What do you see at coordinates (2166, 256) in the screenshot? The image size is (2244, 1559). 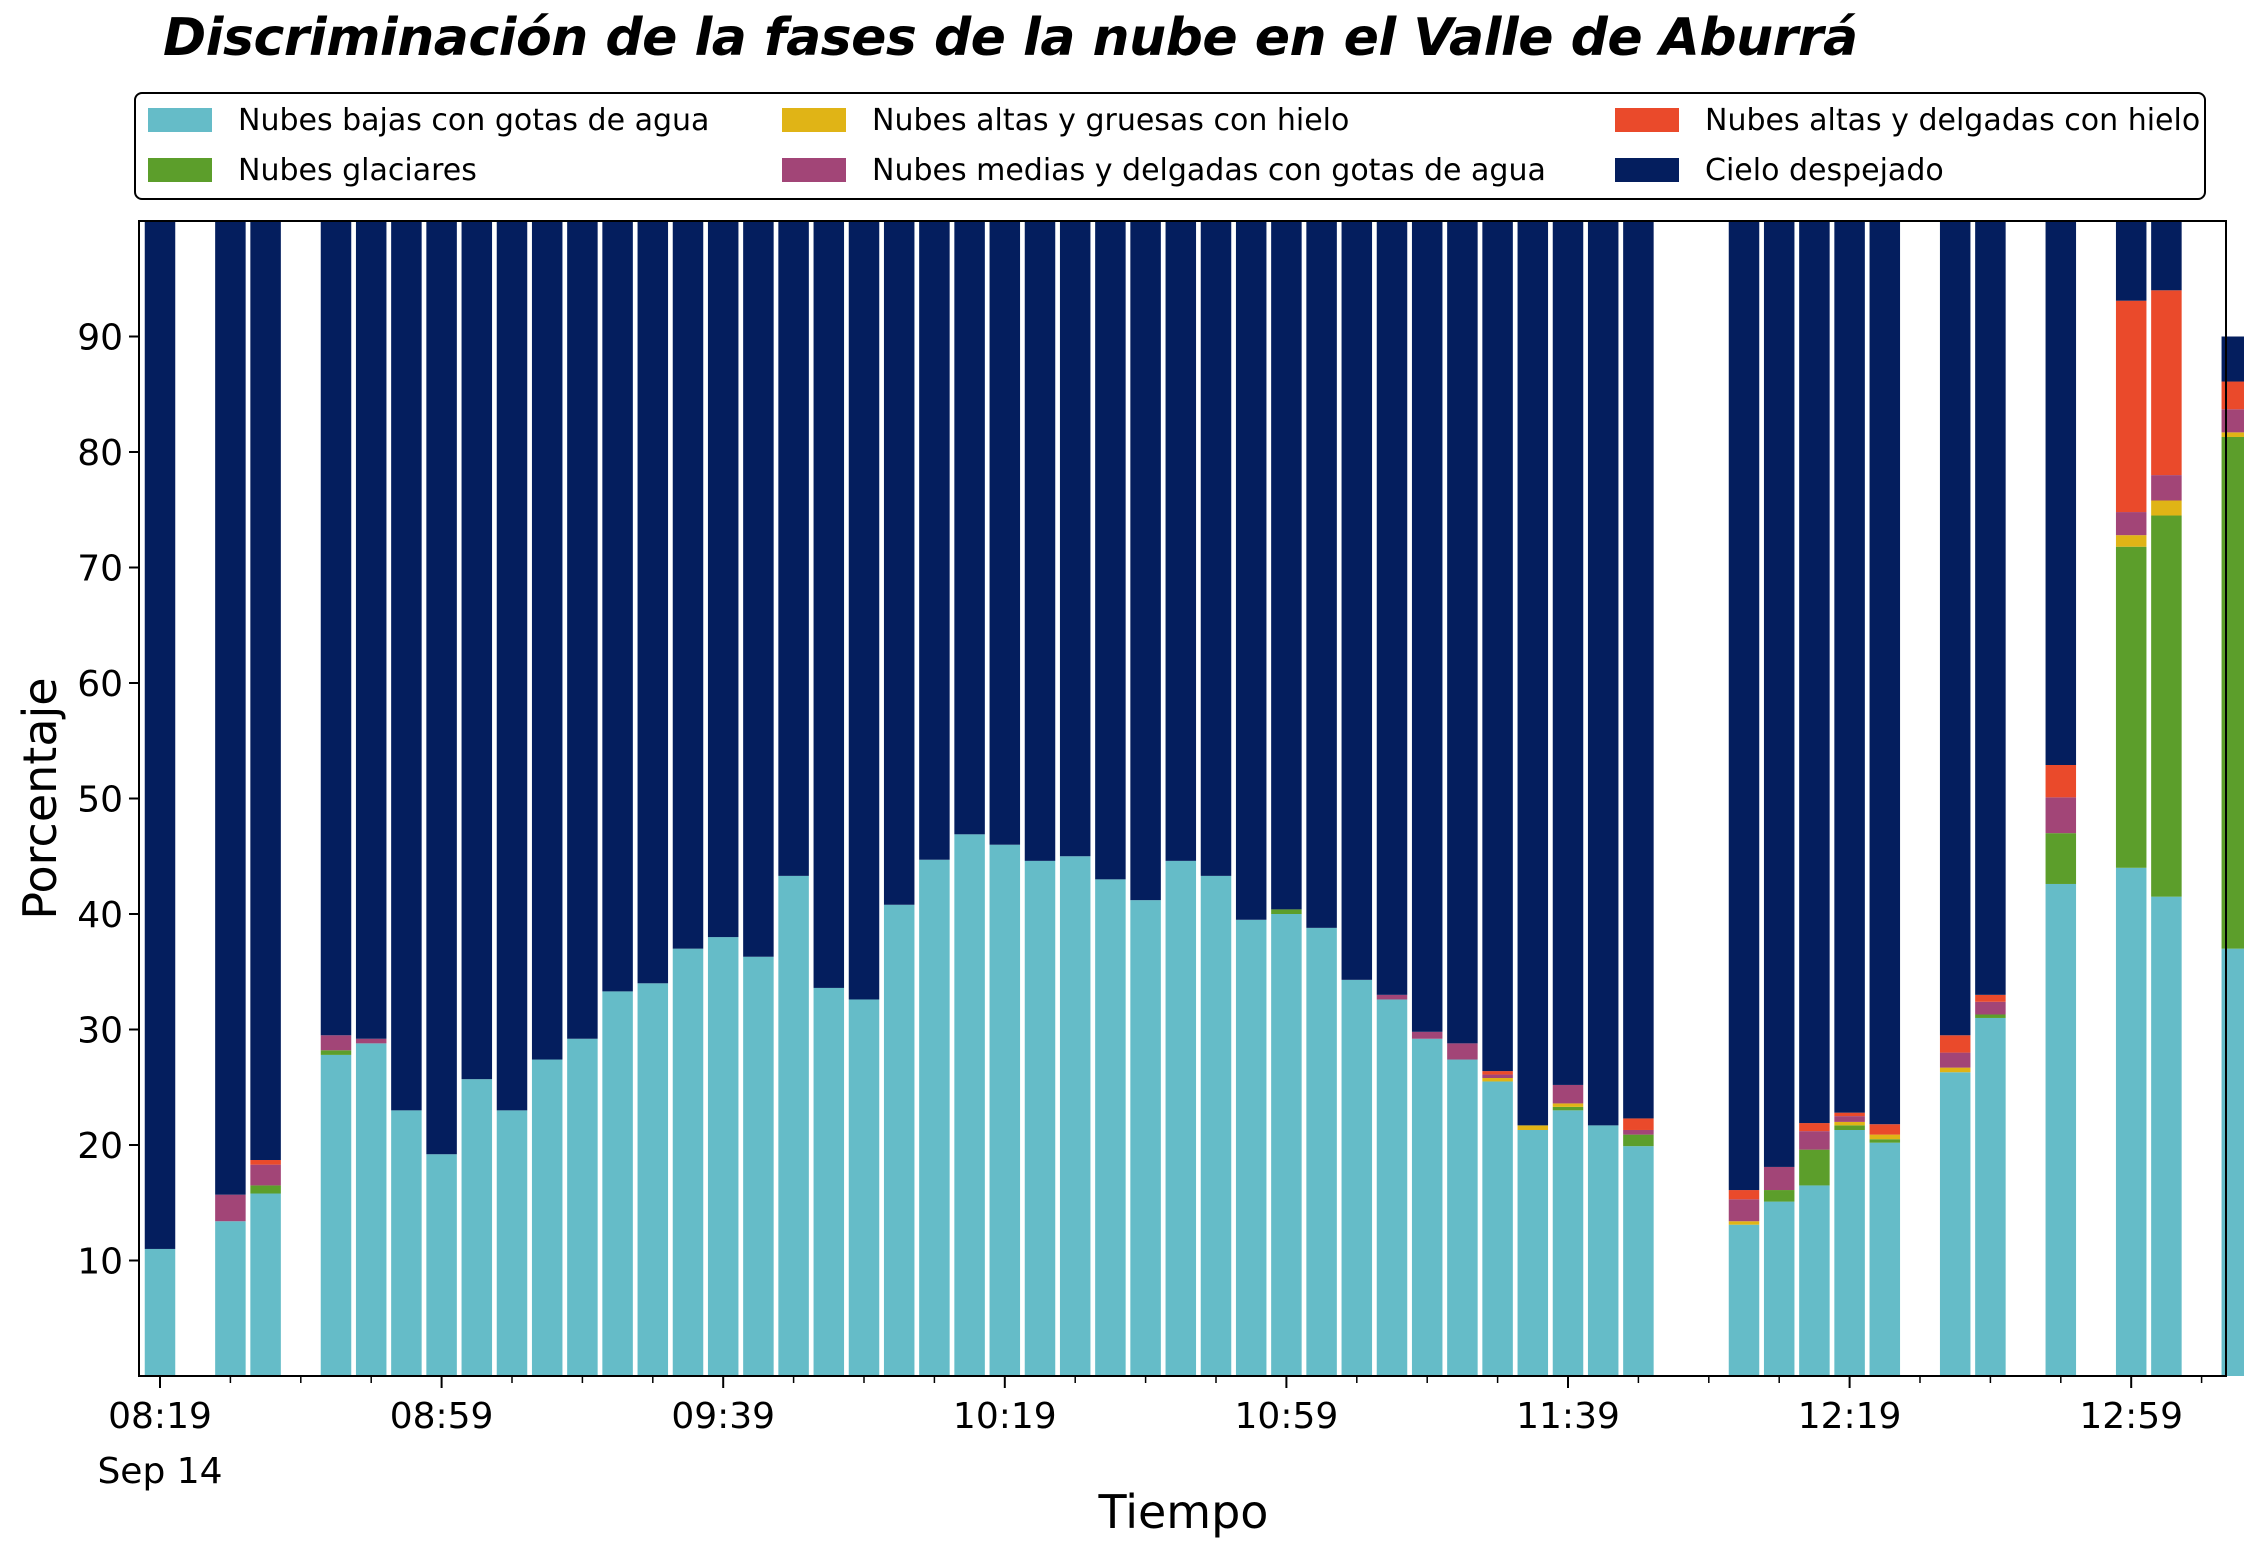 I see `bar-segment-1304-s5` at bounding box center [2166, 256].